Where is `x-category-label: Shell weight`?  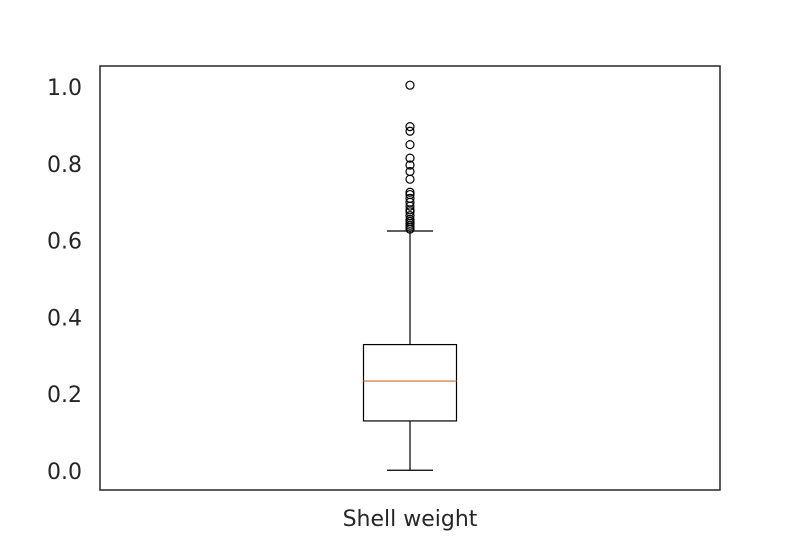 x-category-label: Shell weight is located at coordinates (410, 519).